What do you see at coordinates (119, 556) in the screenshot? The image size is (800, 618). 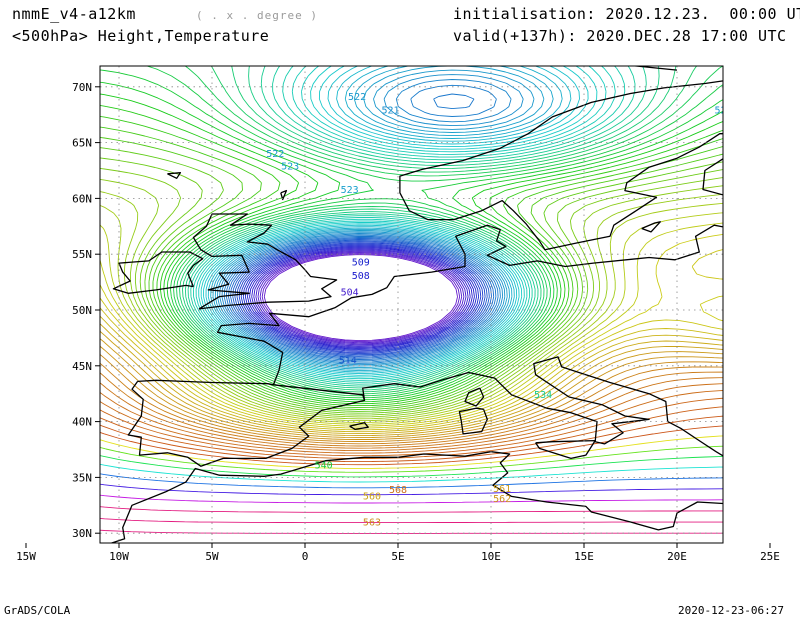 I see `lon-tick-label: 10W` at bounding box center [119, 556].